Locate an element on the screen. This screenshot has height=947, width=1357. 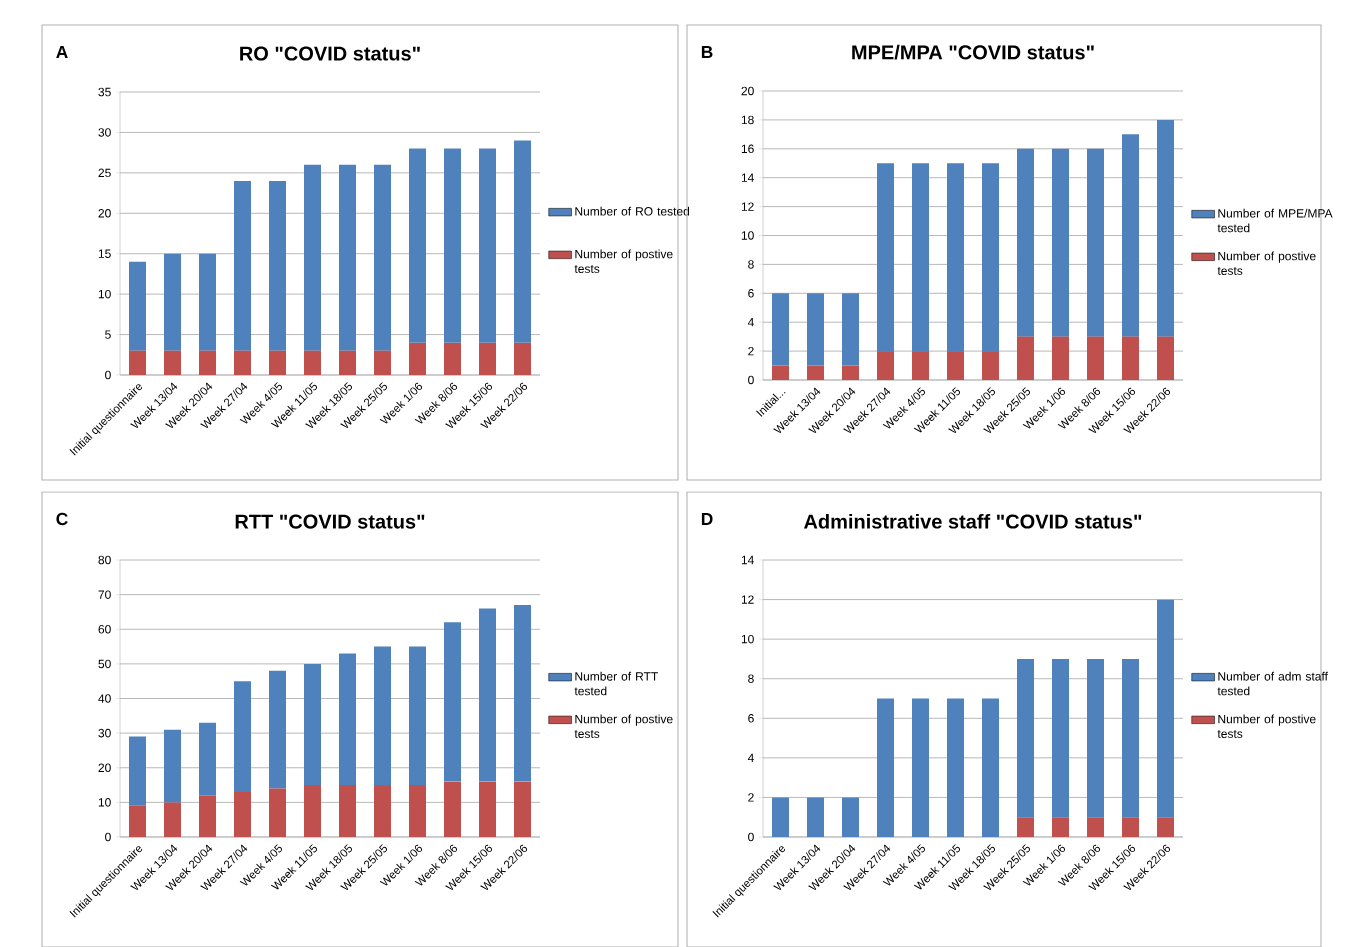
text: B is located at coordinates (707, 52).